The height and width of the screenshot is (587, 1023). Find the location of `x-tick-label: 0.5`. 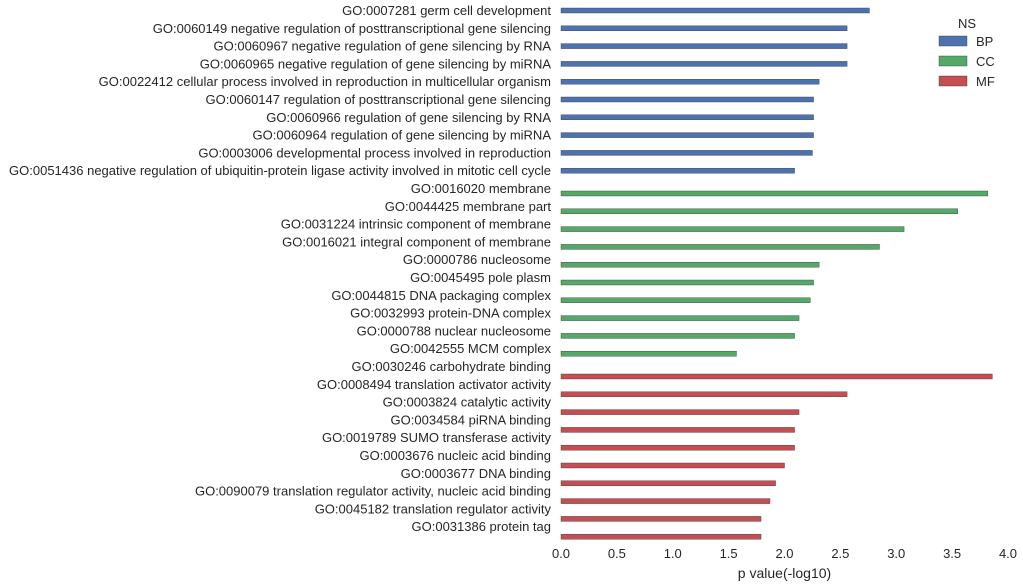

x-tick-label: 0.5 is located at coordinates (617, 553).